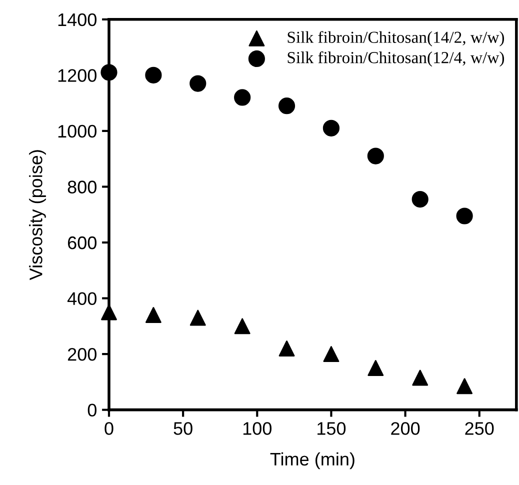  I want to click on y-tick-label: 800, so click(82, 187).